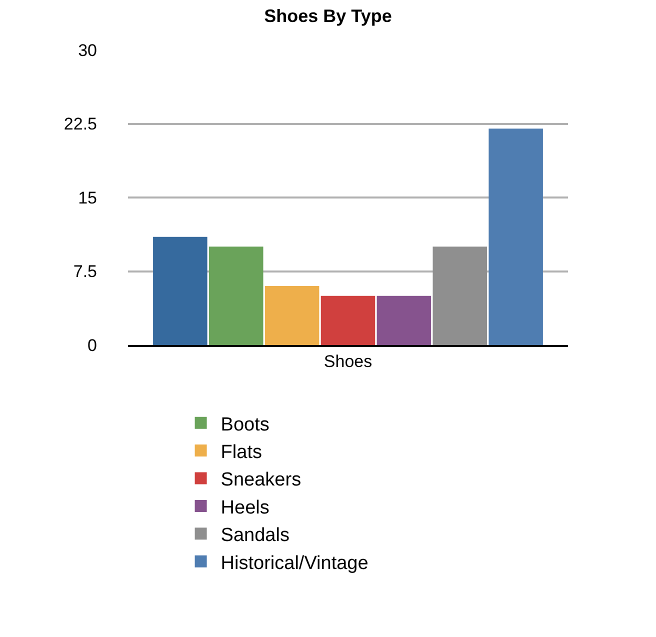 The width and height of the screenshot is (656, 637). I want to click on legend-label: Sneakers, so click(261, 480).